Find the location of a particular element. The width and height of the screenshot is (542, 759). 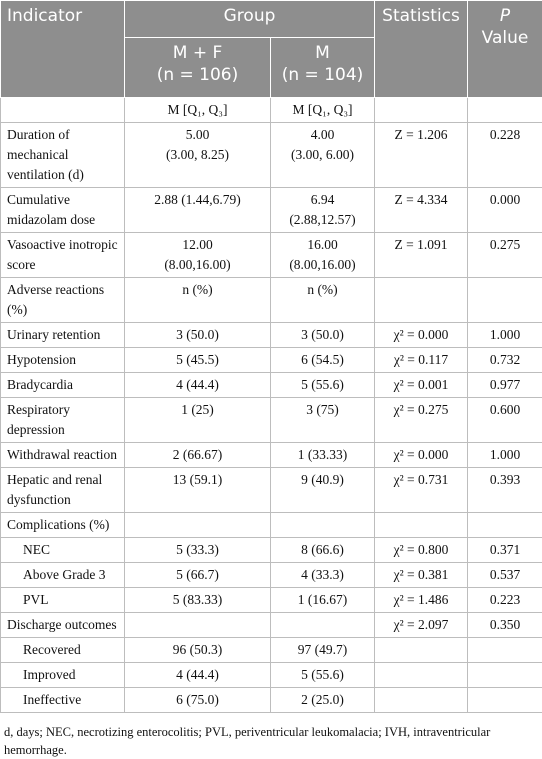

table-cell: 9 (40.9) is located at coordinates (323, 490).